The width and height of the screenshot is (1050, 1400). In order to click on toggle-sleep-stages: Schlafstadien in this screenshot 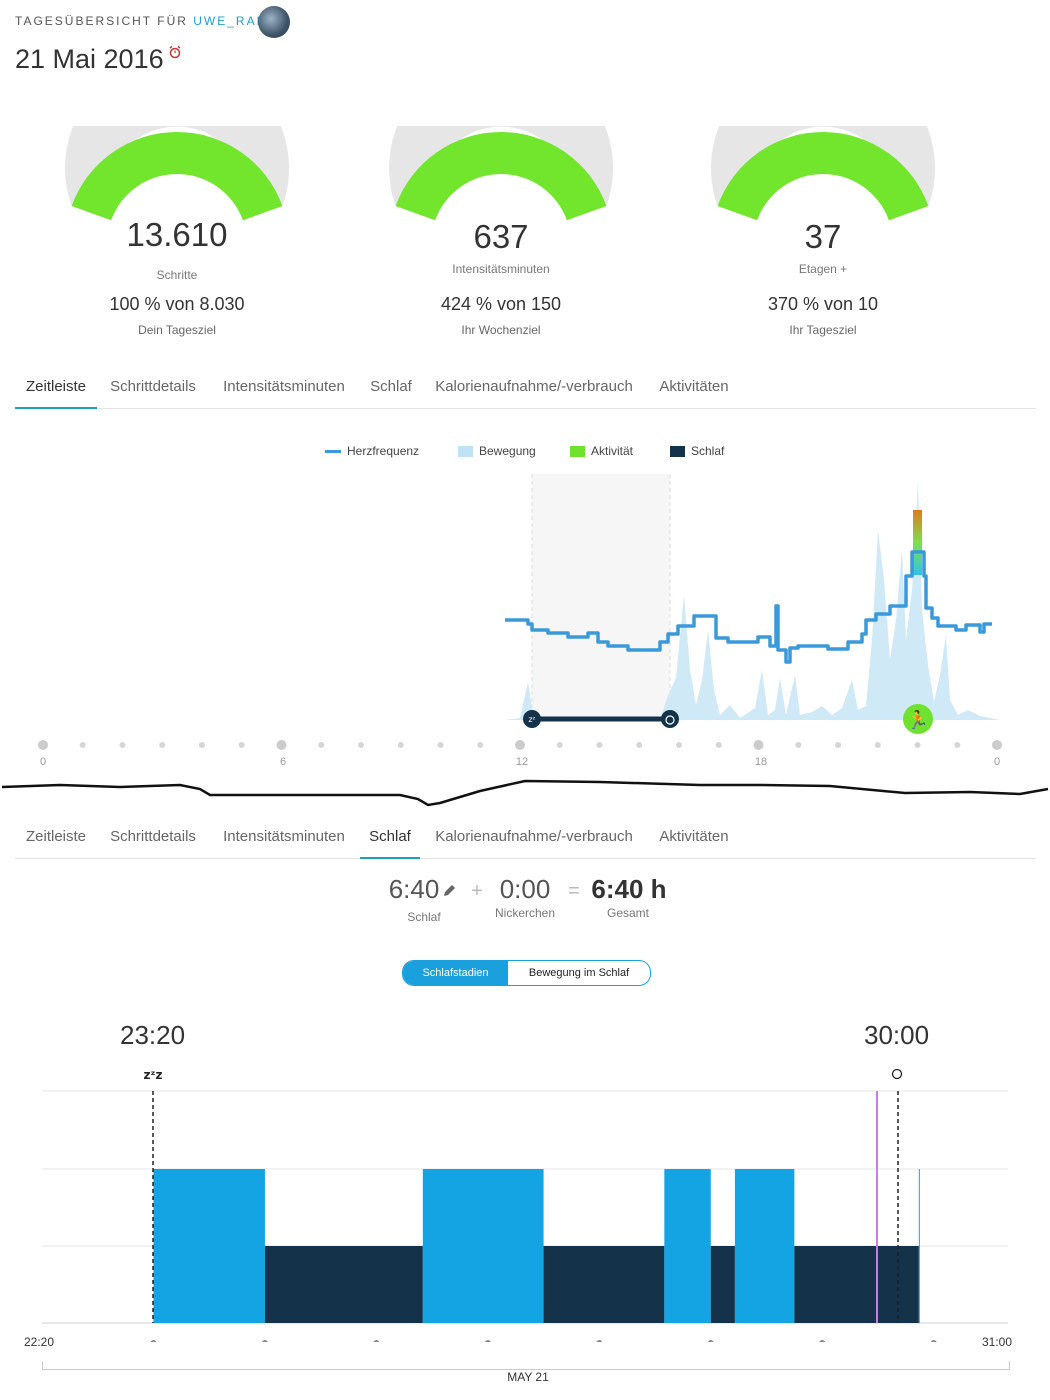, I will do `click(455, 973)`.